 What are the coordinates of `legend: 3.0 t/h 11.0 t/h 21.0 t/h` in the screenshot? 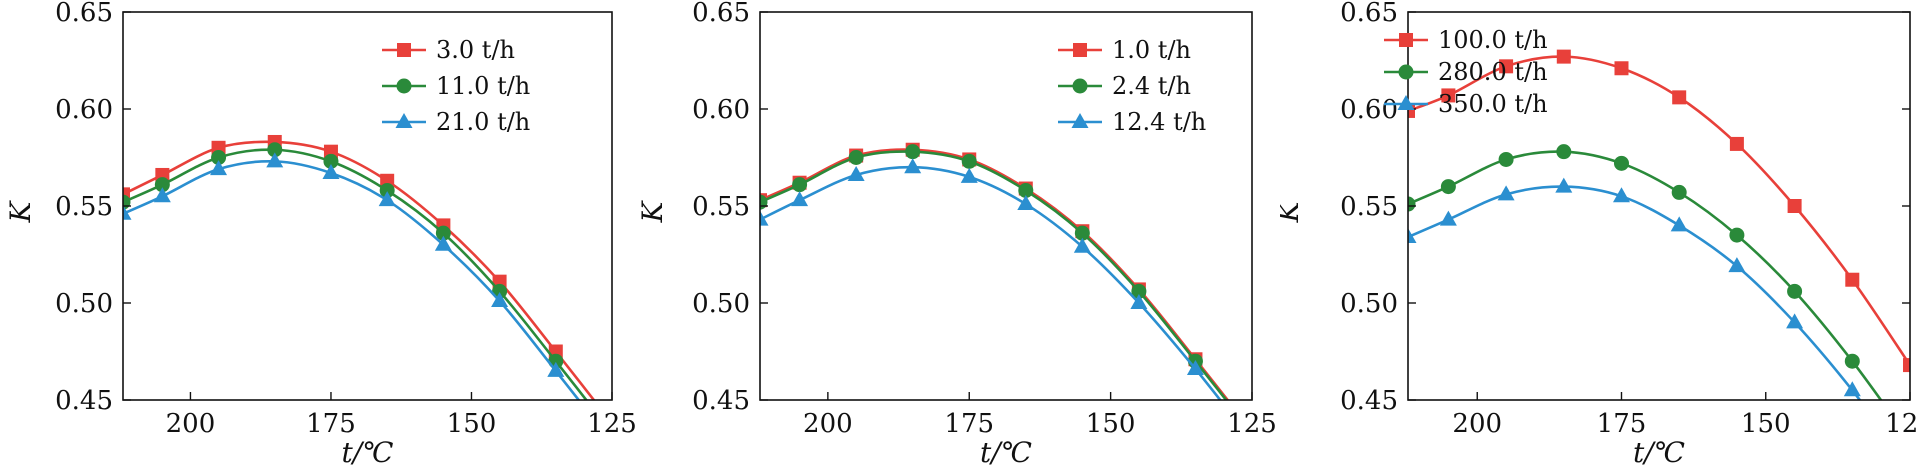 It's located at (456, 86).